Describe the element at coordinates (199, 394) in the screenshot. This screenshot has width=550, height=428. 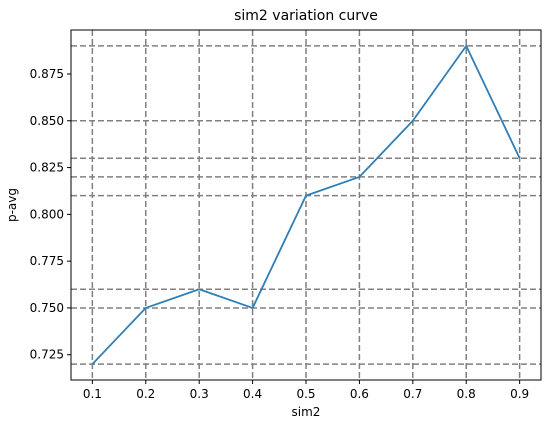
I see `x-tick-label: 0.3` at that location.